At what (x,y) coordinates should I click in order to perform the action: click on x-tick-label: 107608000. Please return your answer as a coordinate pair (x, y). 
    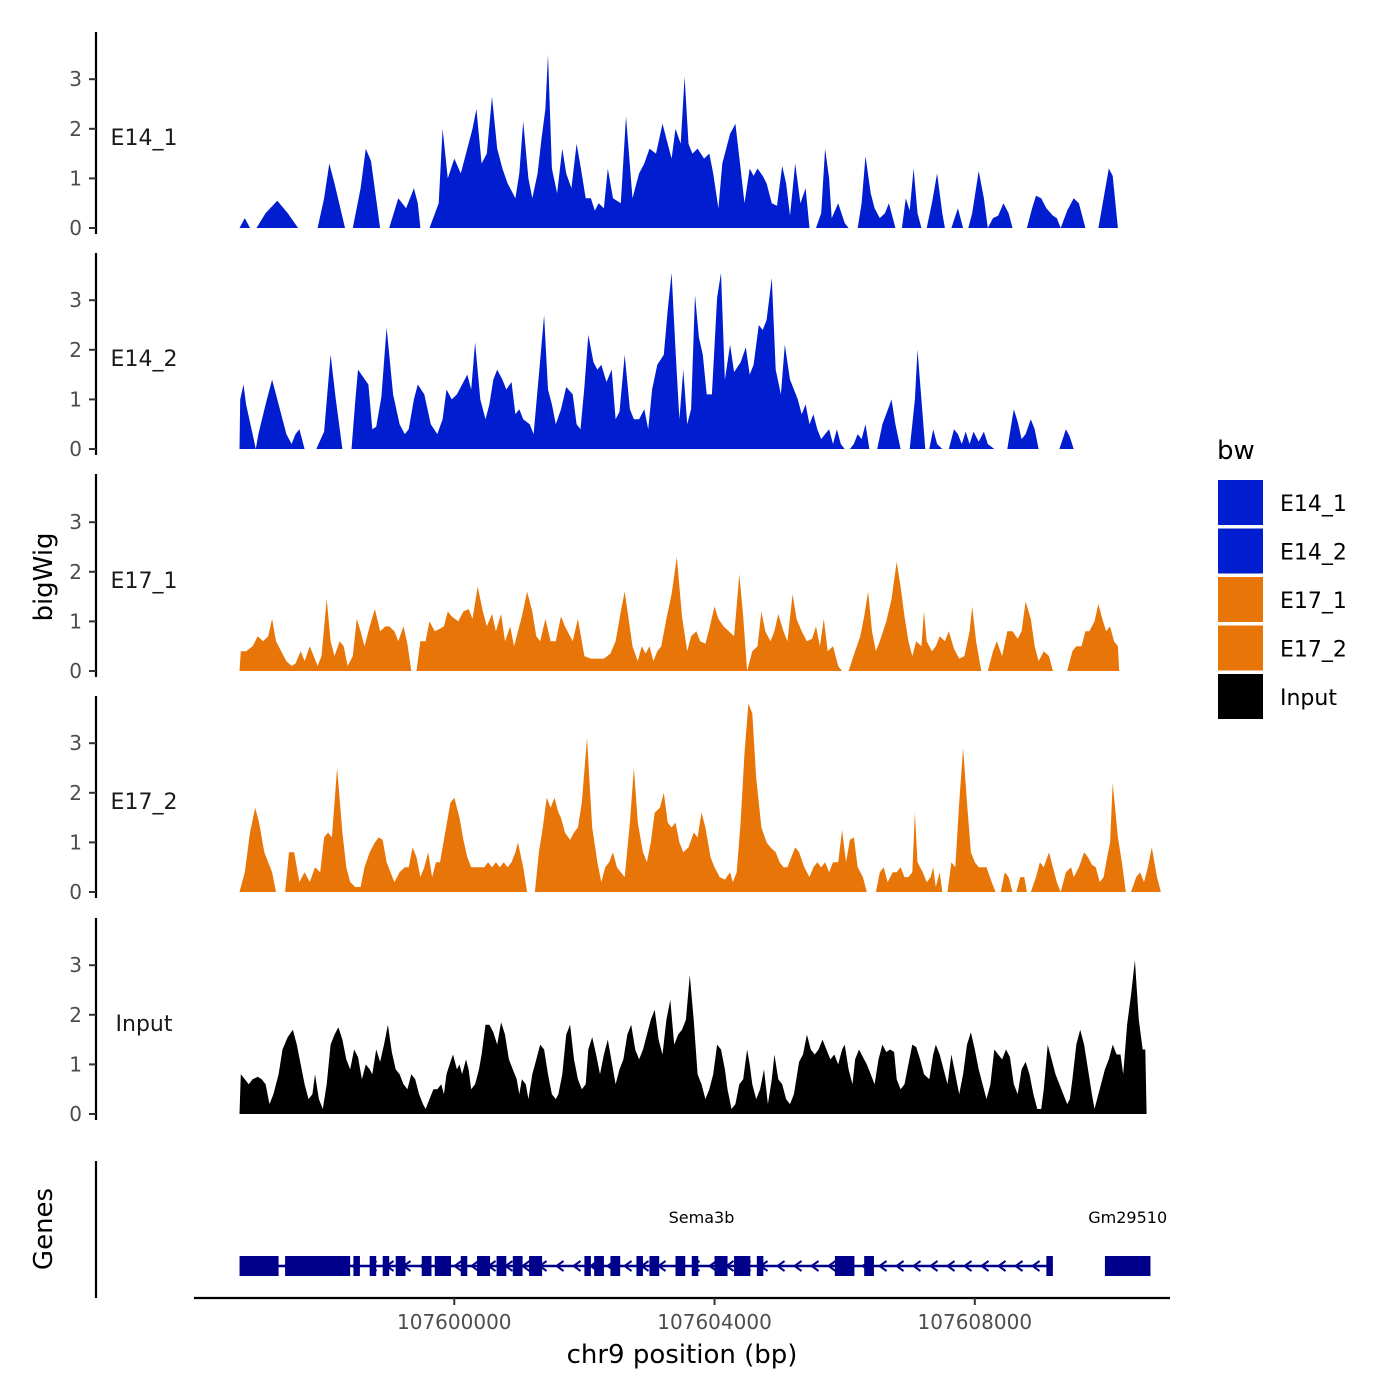
    Looking at the image, I should click on (975, 1322).